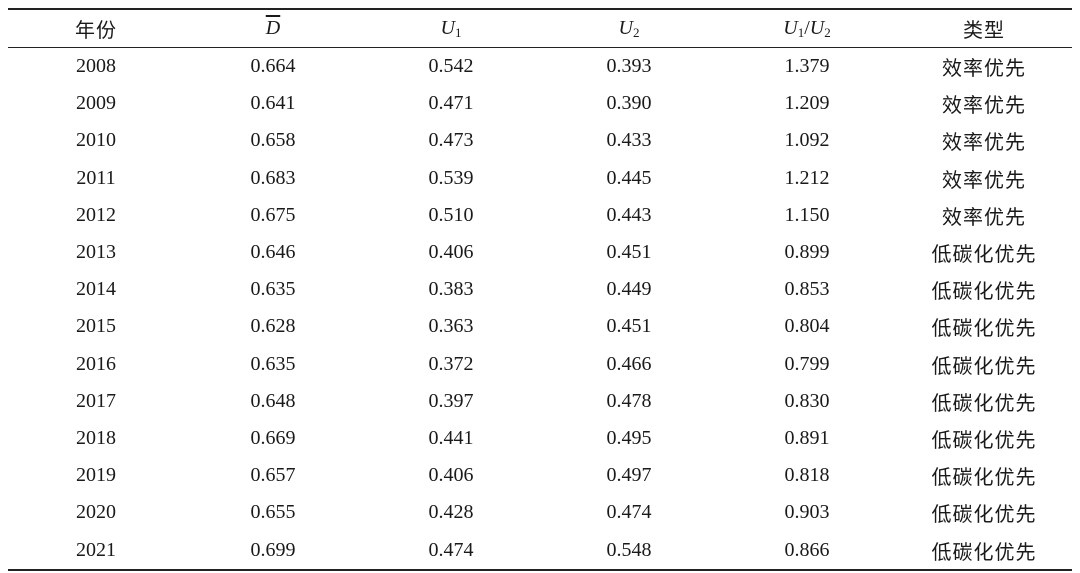 The height and width of the screenshot is (573, 1080). What do you see at coordinates (540, 438) in the screenshot?
I see `table-row: 2018 0.669 0.441 0.495 0.891 低碳化优先` at bounding box center [540, 438].